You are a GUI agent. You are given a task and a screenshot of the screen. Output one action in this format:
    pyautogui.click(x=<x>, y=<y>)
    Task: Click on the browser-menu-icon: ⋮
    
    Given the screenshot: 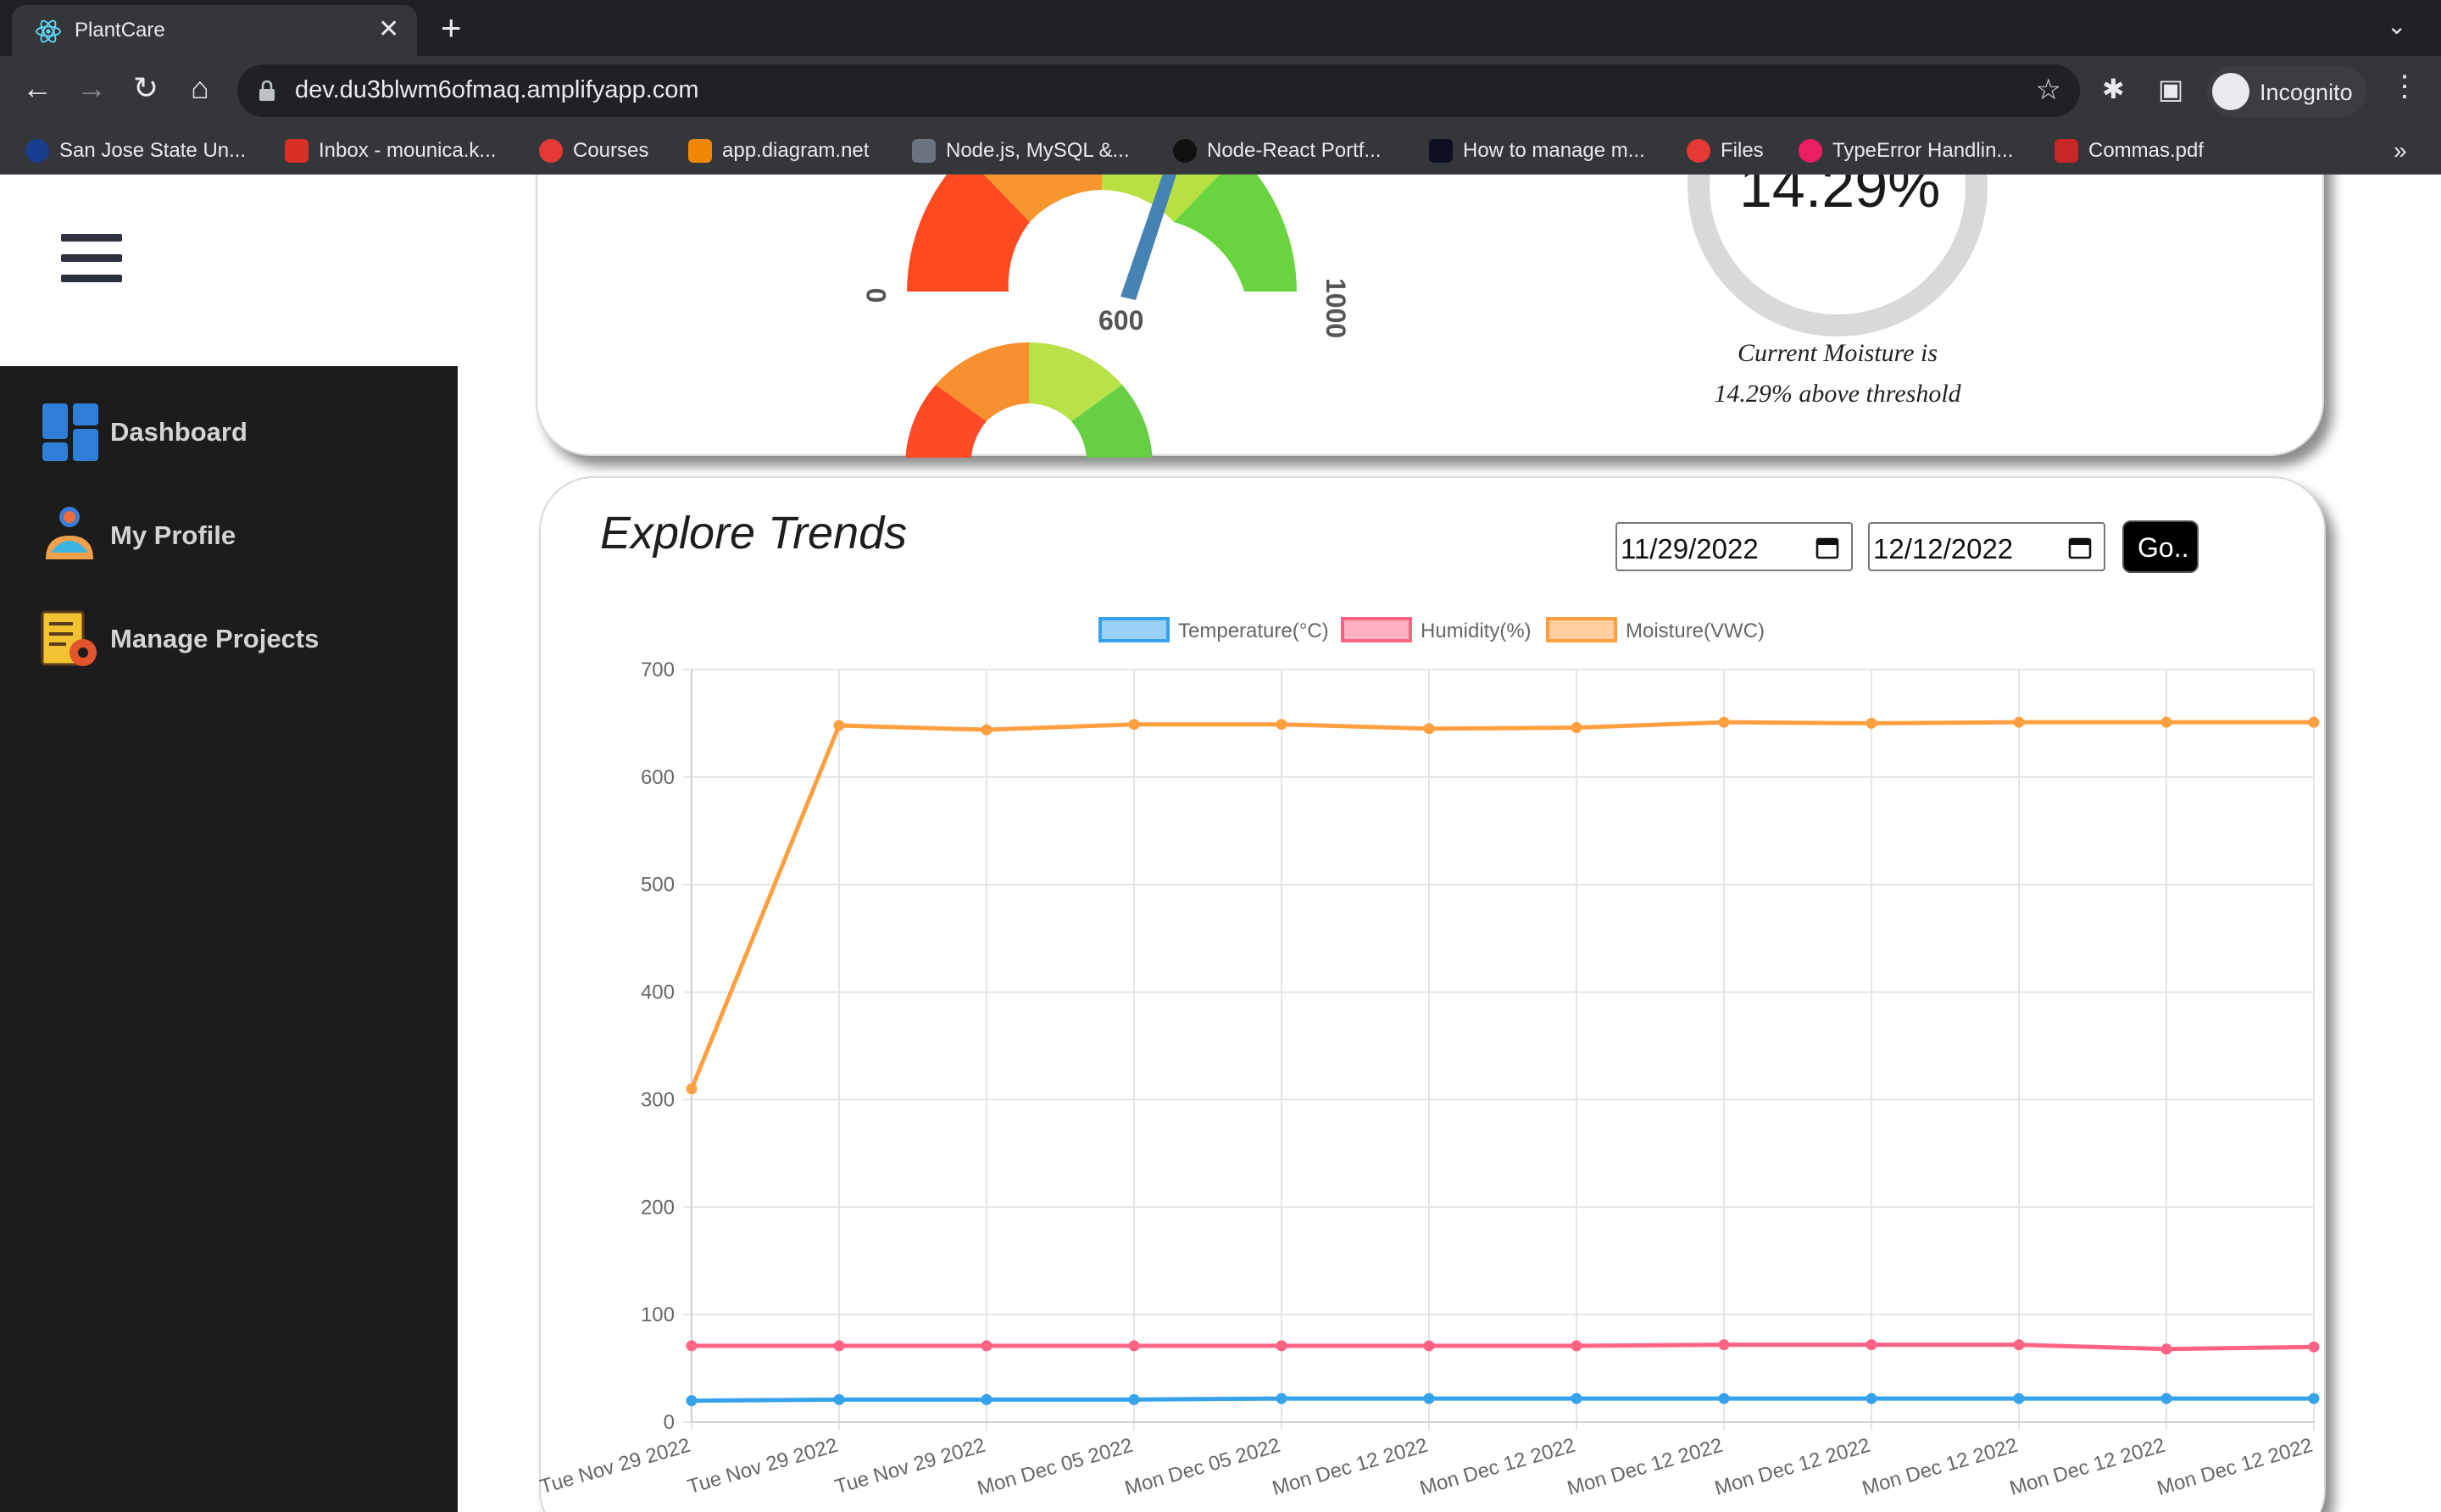 What is the action you would take?
    pyautogui.click(x=2405, y=87)
    